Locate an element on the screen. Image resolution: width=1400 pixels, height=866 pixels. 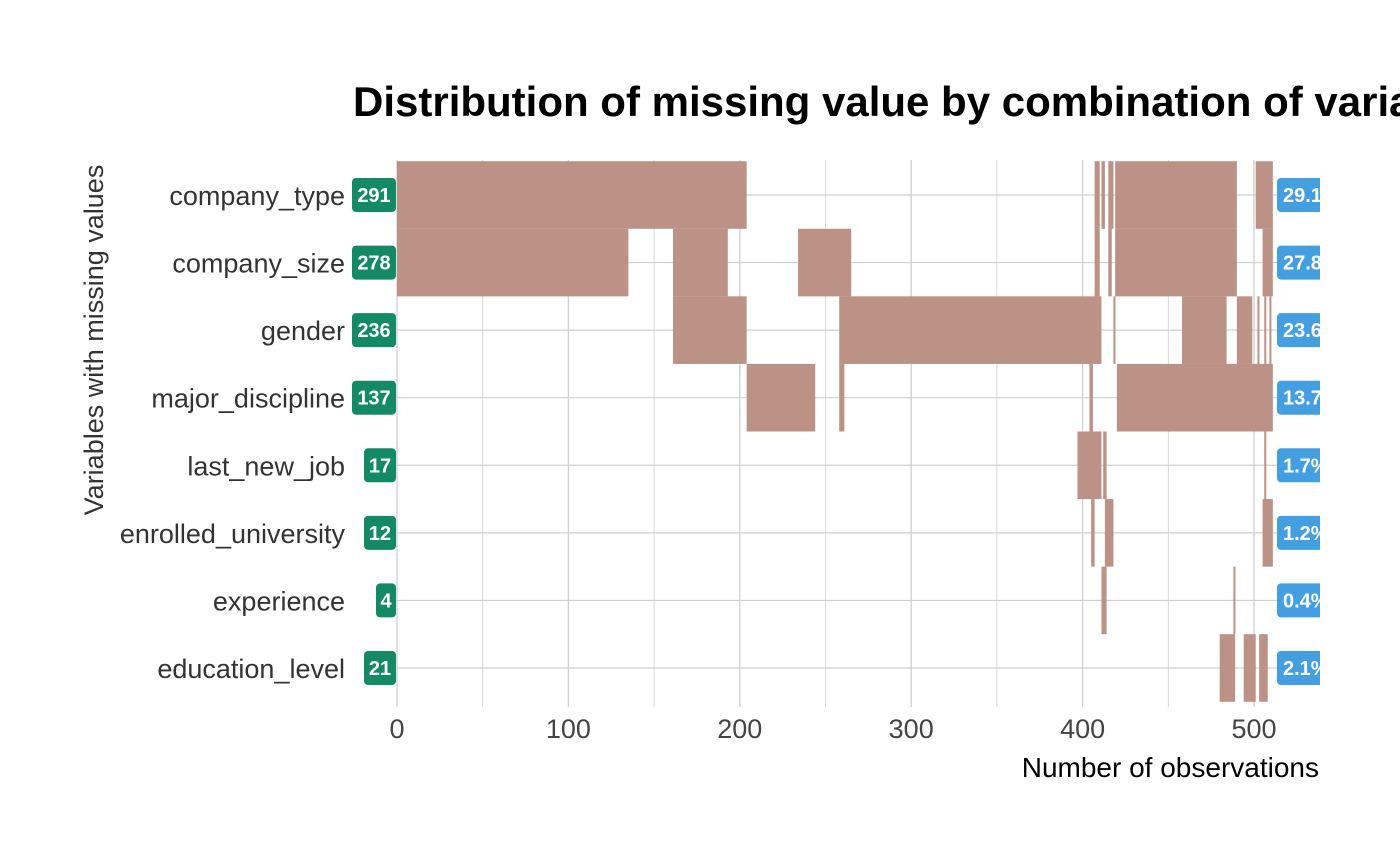
count-badge-text: 137 is located at coordinates (373, 399).